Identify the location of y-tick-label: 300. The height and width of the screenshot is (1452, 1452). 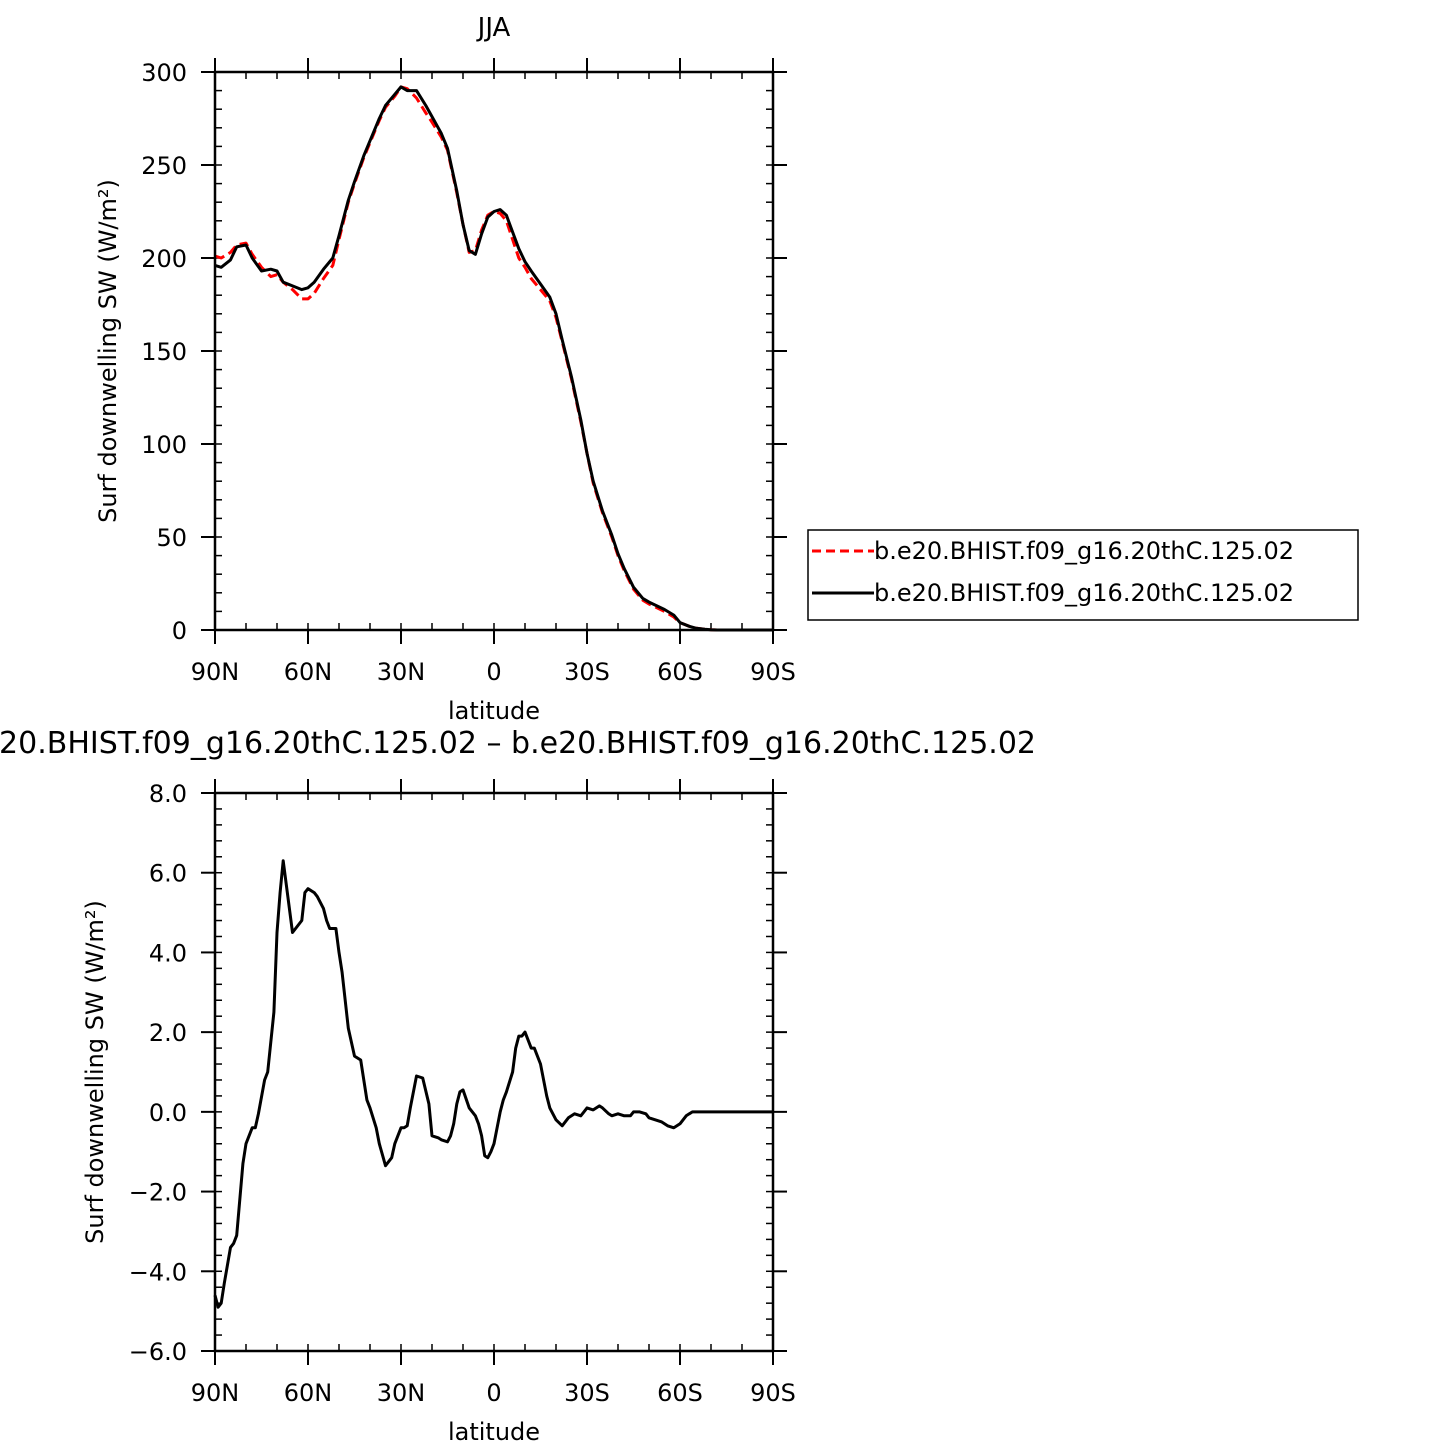
(164, 73).